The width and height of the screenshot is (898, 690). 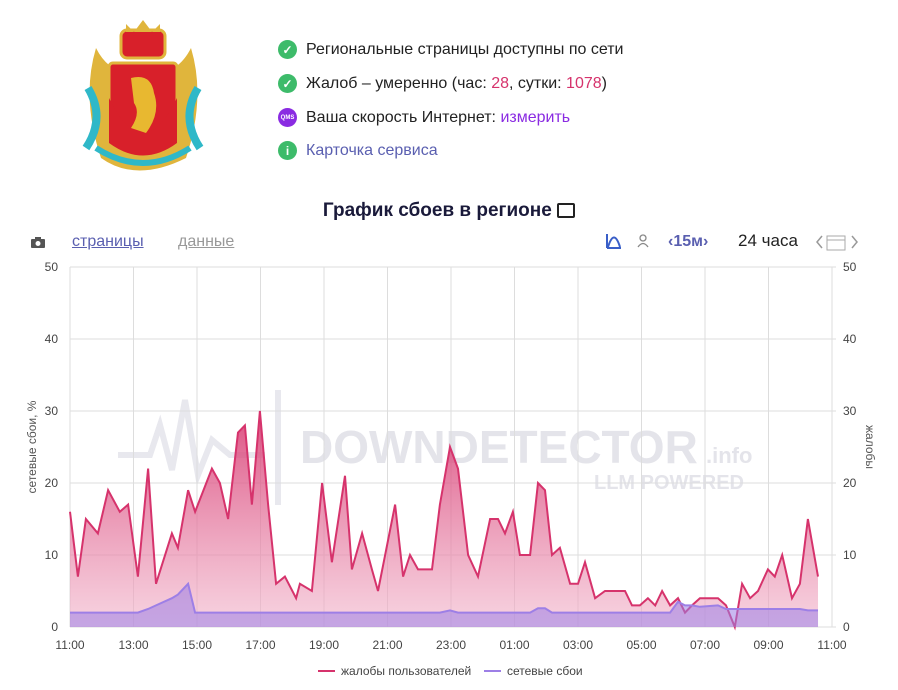 I want to click on x-tick-label: 19:00, so click(x=324, y=645).